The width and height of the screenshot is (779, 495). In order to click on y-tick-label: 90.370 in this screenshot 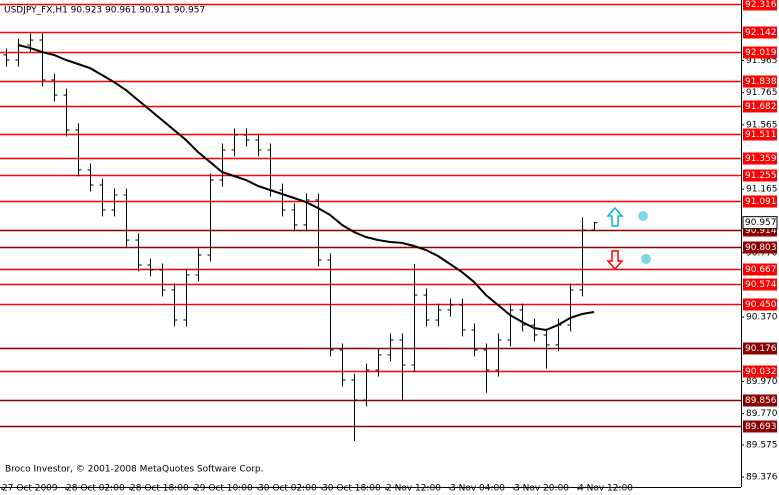, I will do `click(762, 318)`.